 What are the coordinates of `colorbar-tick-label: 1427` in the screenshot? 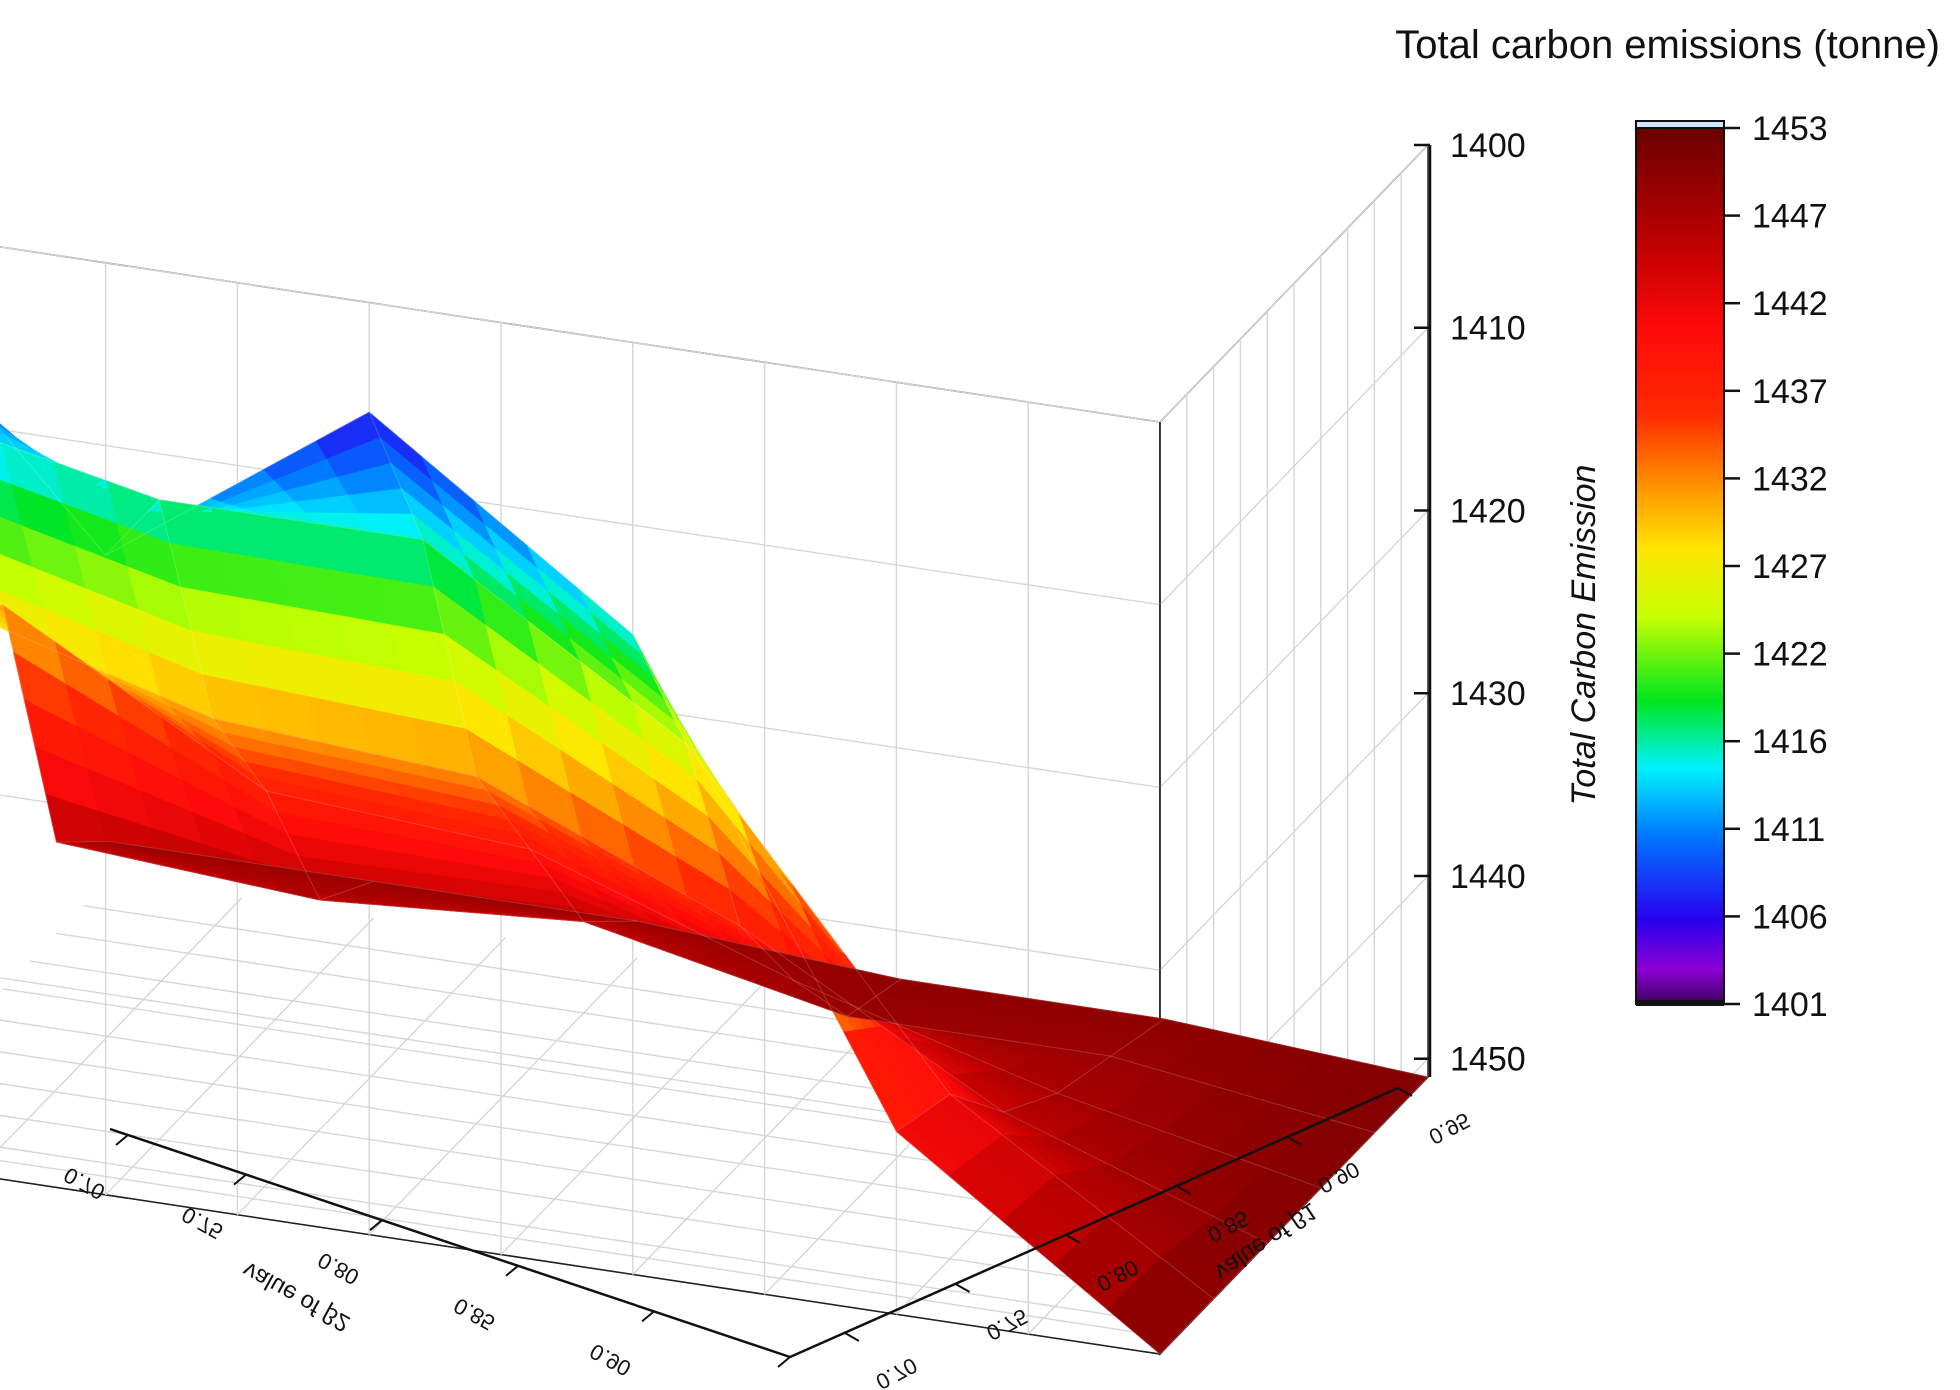 It's located at (1790, 567).